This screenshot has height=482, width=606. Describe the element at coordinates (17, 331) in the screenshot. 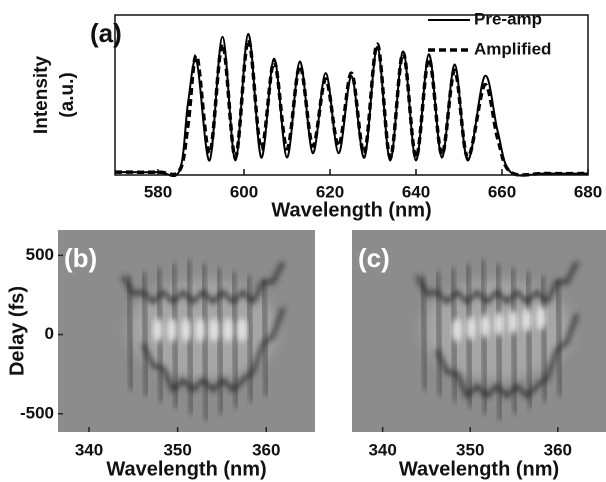

I see `y-axis-label: Delay (fs)` at that location.